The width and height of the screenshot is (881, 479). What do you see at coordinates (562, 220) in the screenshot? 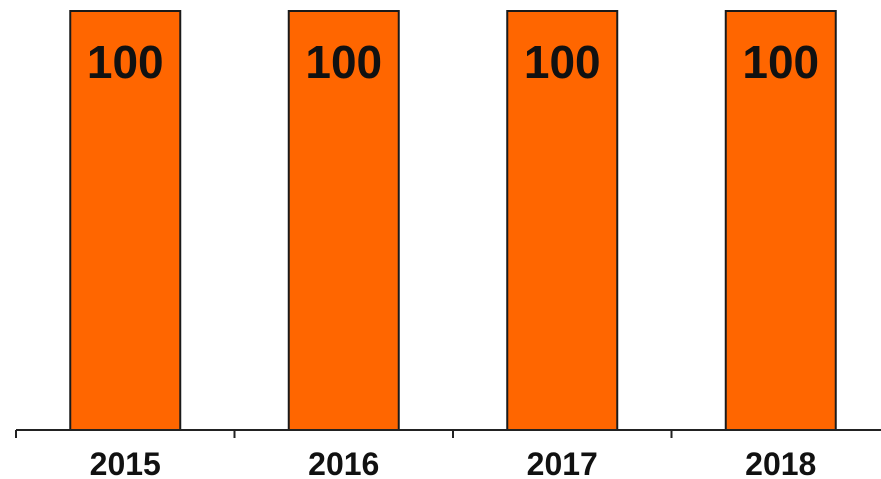
I see `bar-2017` at bounding box center [562, 220].